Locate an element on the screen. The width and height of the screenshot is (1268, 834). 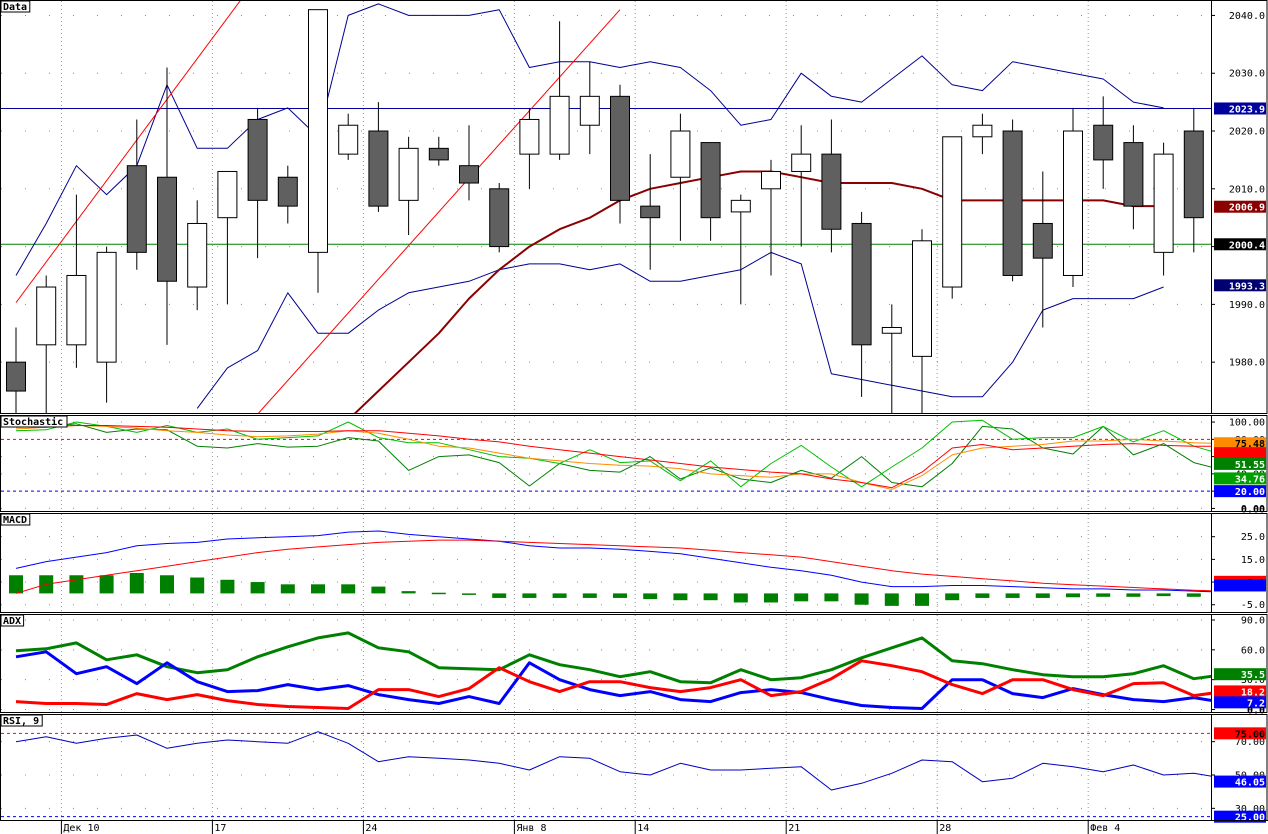
axis-tick-label: 90.0 is located at coordinates (1253, 620).